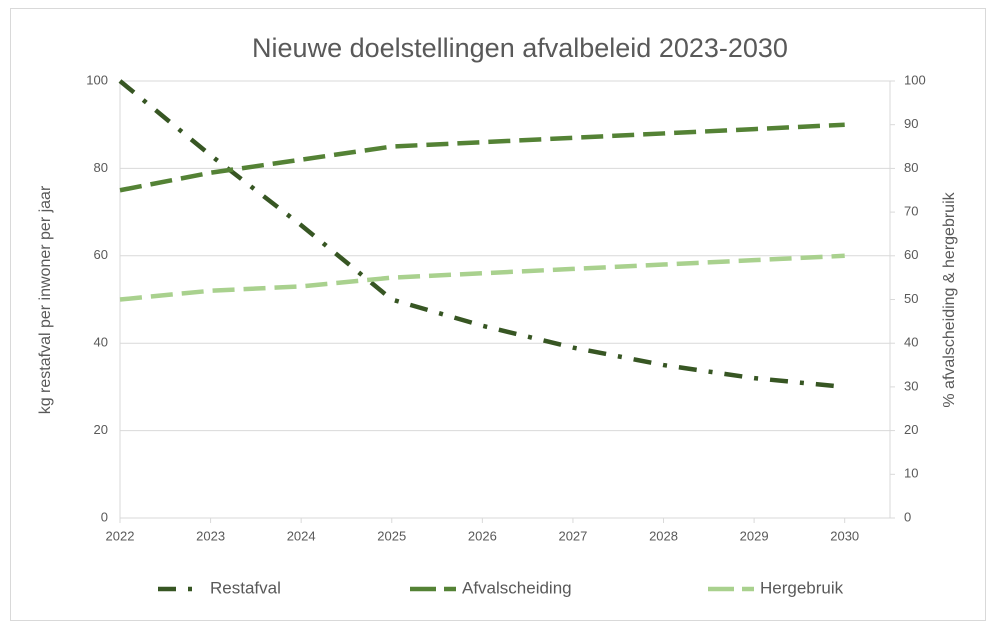 Image resolution: width=988 pixels, height=624 pixels. What do you see at coordinates (911, 167) in the screenshot?
I see `y2-tick-label: 80` at bounding box center [911, 167].